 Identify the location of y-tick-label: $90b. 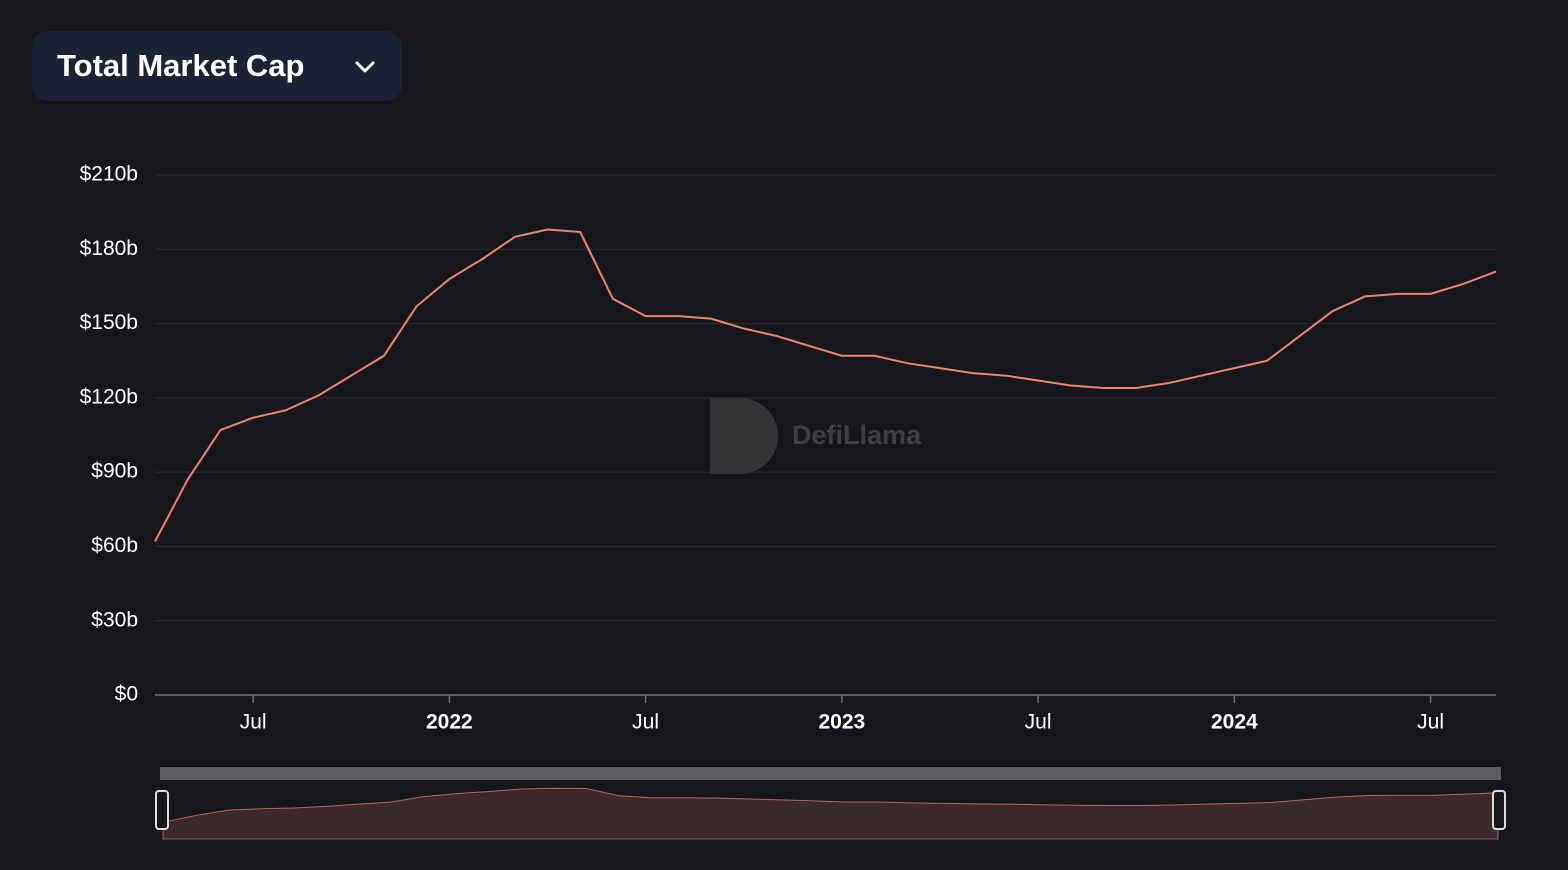
(114, 471).